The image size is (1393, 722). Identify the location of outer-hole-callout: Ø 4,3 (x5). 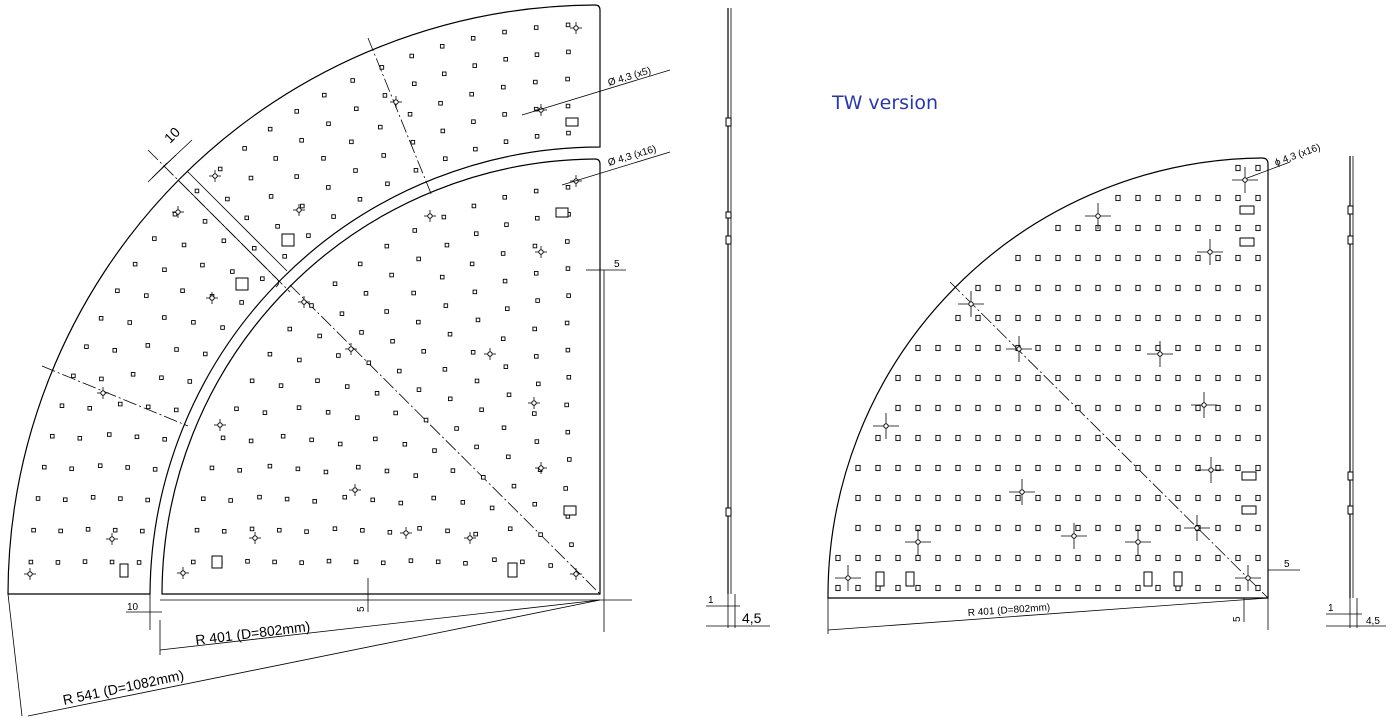
(630, 77).